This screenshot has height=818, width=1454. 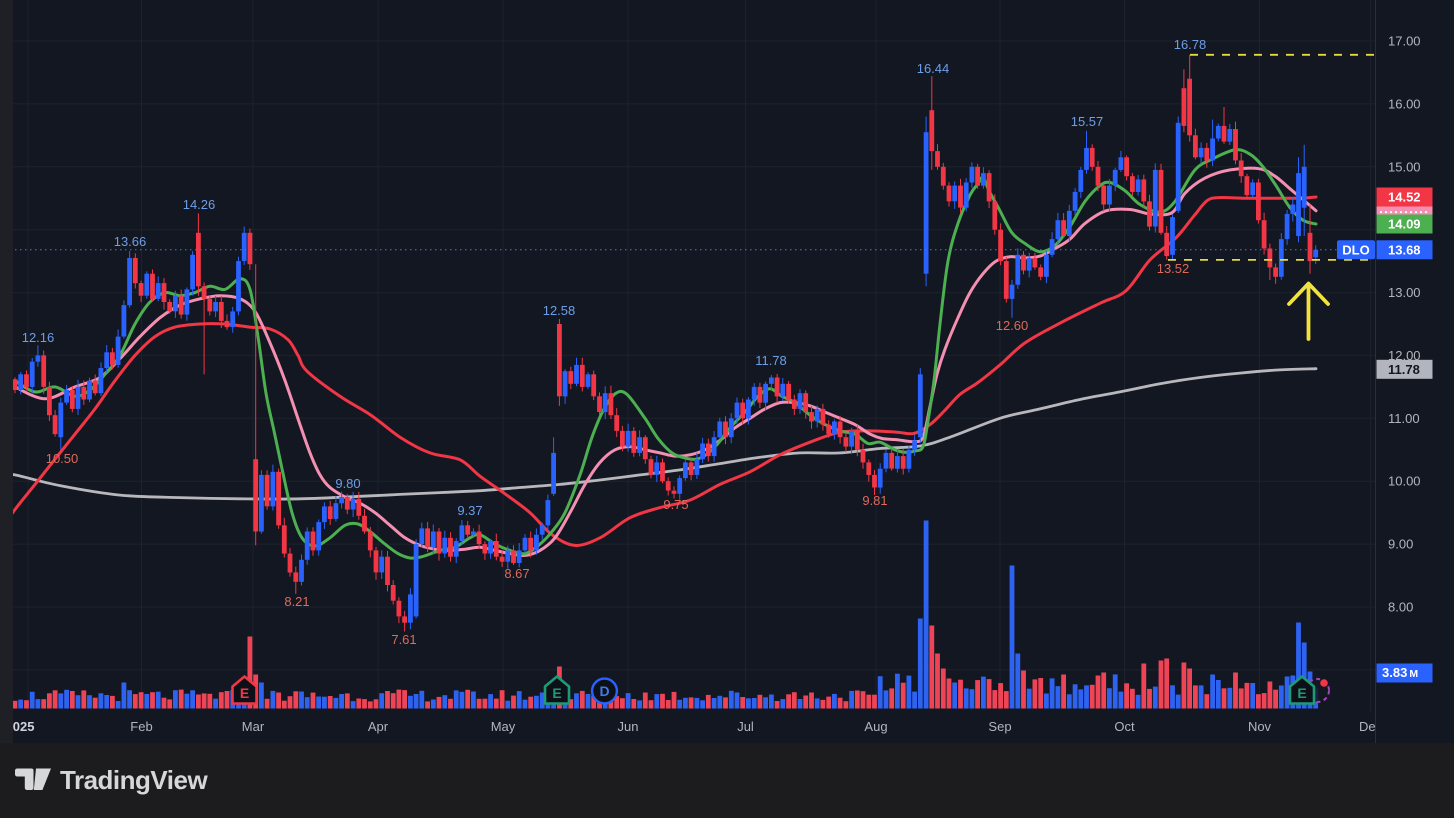 I want to click on svg-text: Dec, so click(x=1371, y=726).